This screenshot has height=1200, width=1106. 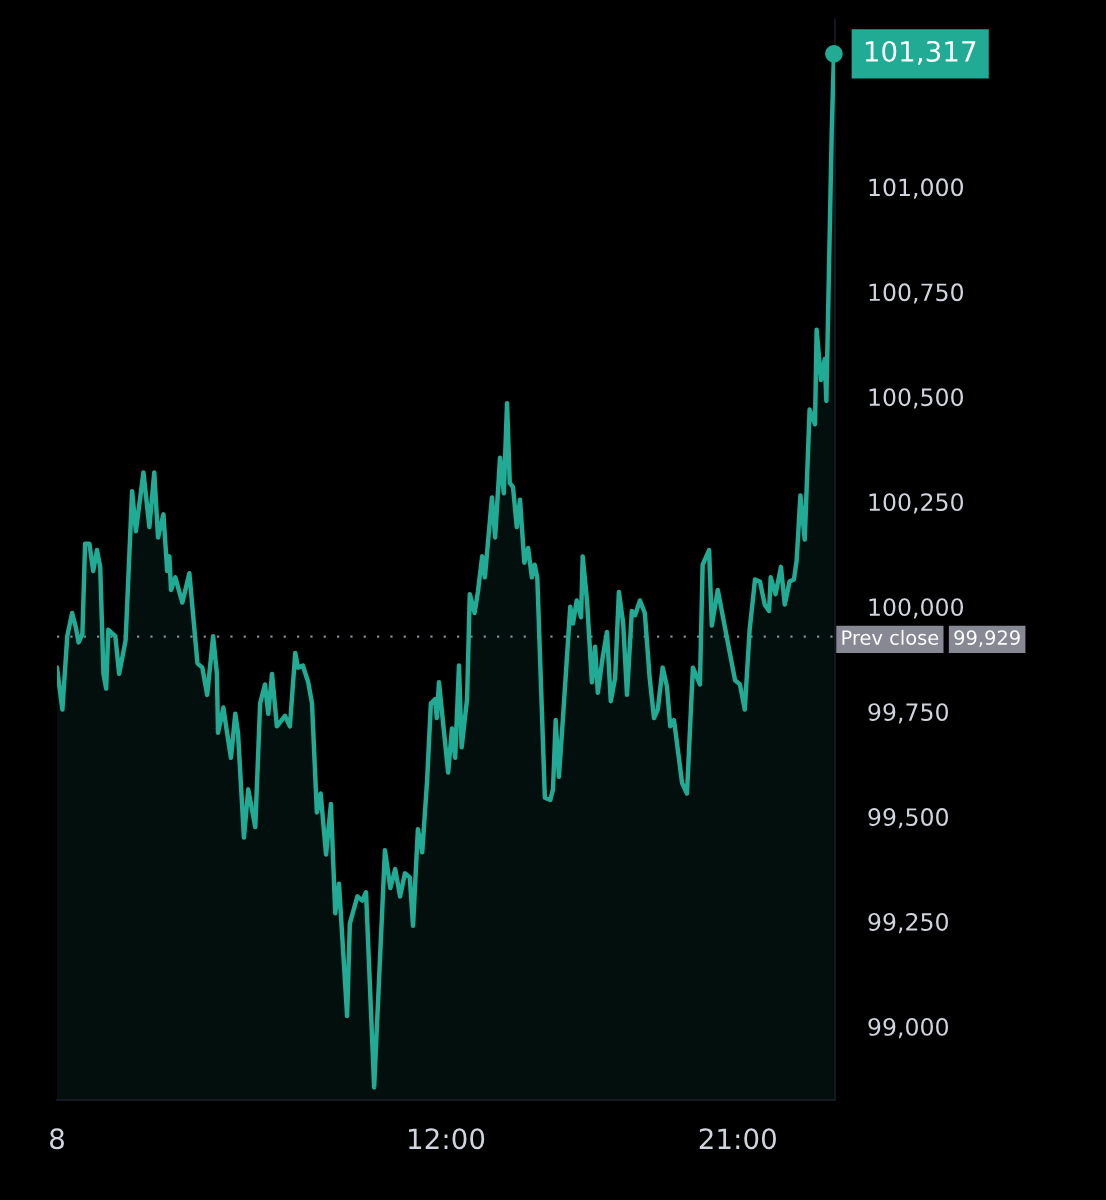 What do you see at coordinates (916, 503) in the screenshot?
I see `y-tick-label: 100,250` at bounding box center [916, 503].